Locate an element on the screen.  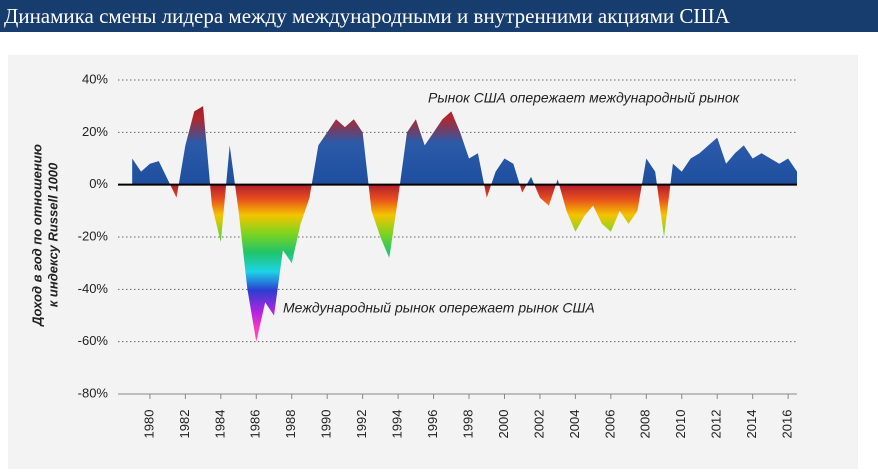
x-tick-label: 2016 is located at coordinates (787, 424).